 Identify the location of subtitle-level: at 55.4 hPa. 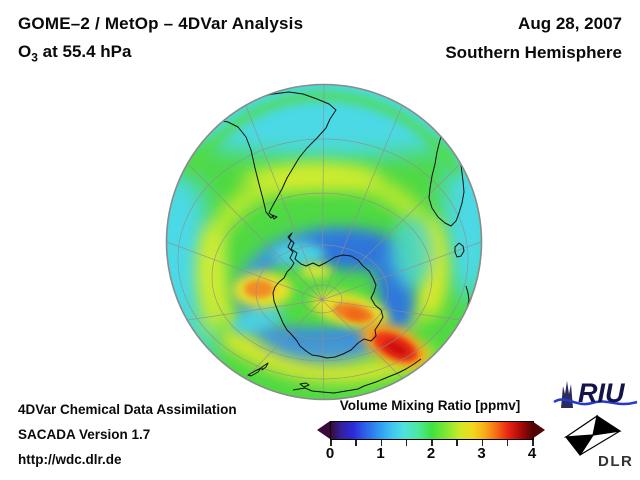
(84, 51).